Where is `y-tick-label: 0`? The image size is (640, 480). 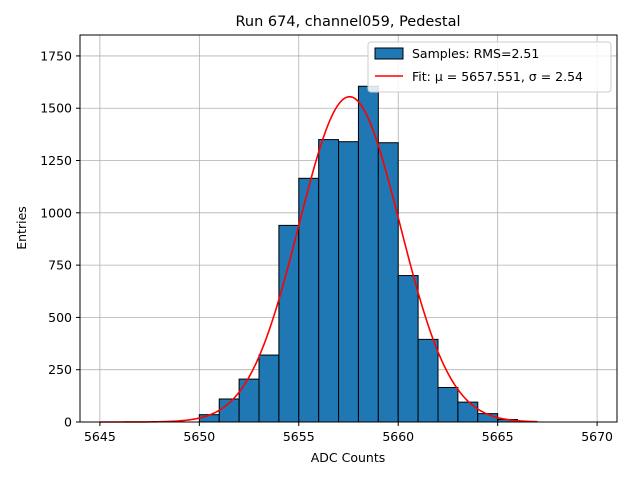 y-tick-label: 0 is located at coordinates (68, 422).